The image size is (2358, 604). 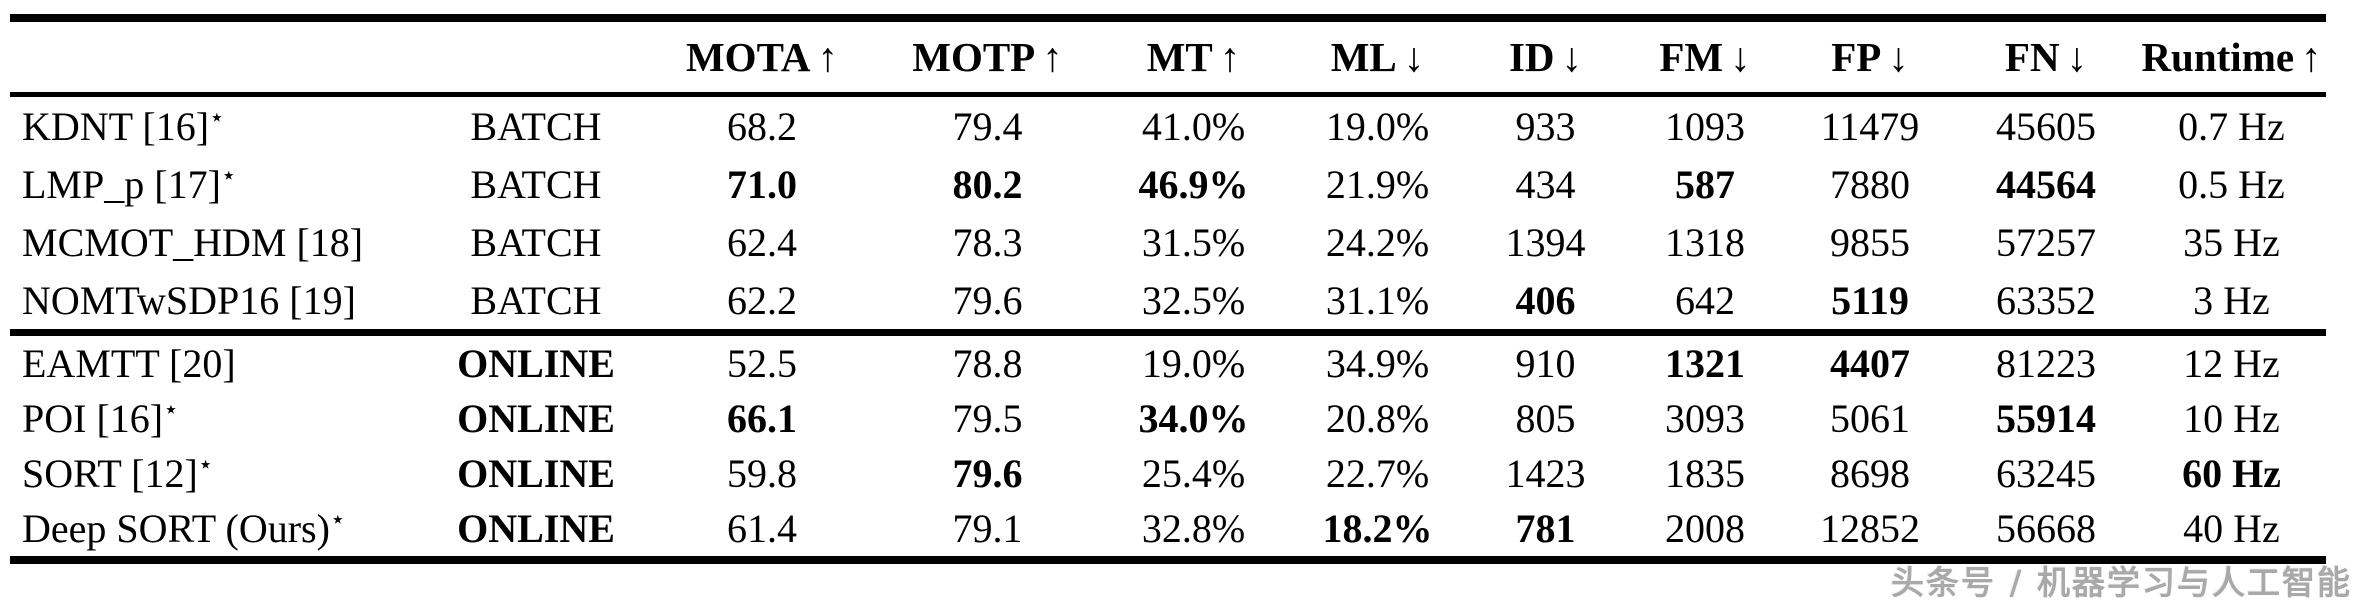 What do you see at coordinates (93, 418) in the screenshot?
I see `tracker-name: POI [16]` at bounding box center [93, 418].